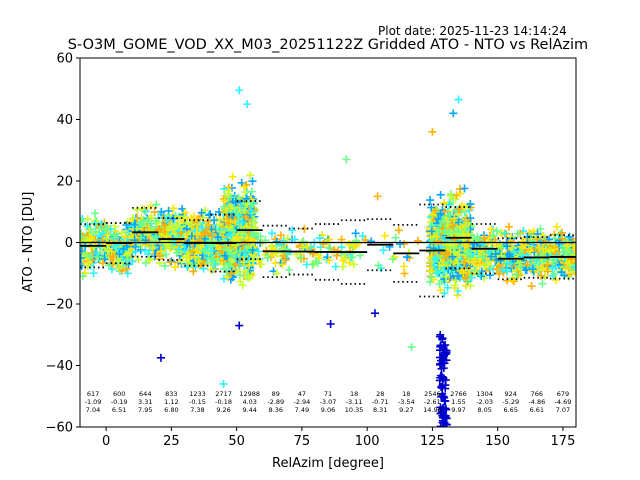  What do you see at coordinates (171, 441) in the screenshot?
I see `x-tick-label: 25` at bounding box center [171, 441].